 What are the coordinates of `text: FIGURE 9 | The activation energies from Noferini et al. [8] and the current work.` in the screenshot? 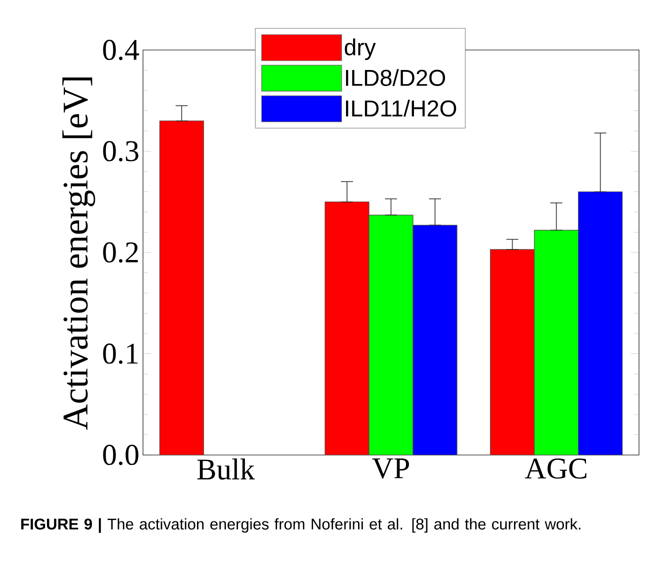 It's located at (300, 525).